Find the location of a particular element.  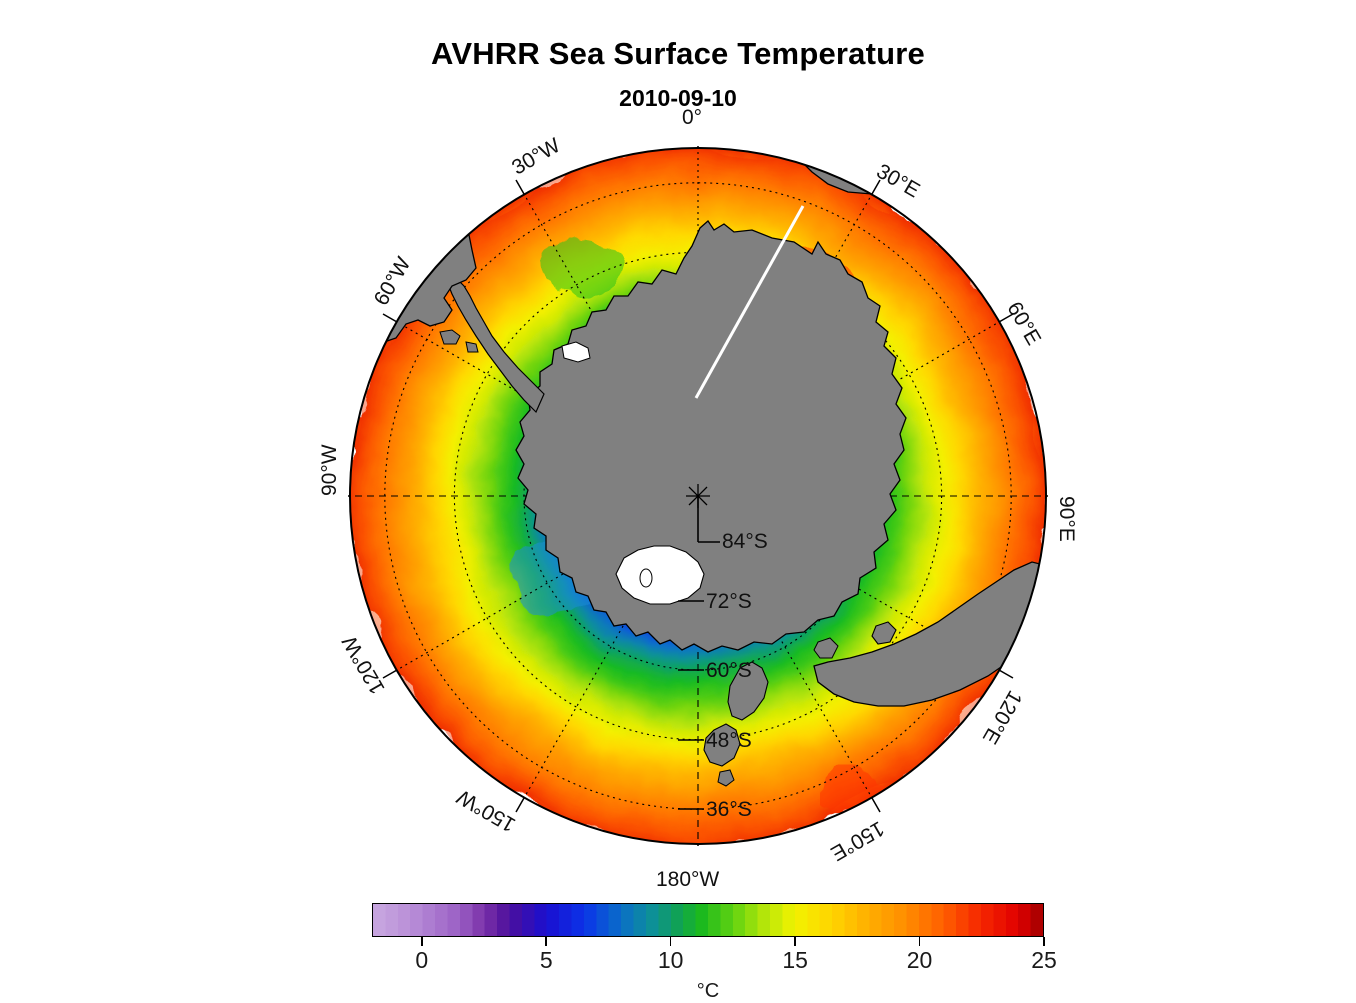

meridian-60E is located at coordinates (848, 409).